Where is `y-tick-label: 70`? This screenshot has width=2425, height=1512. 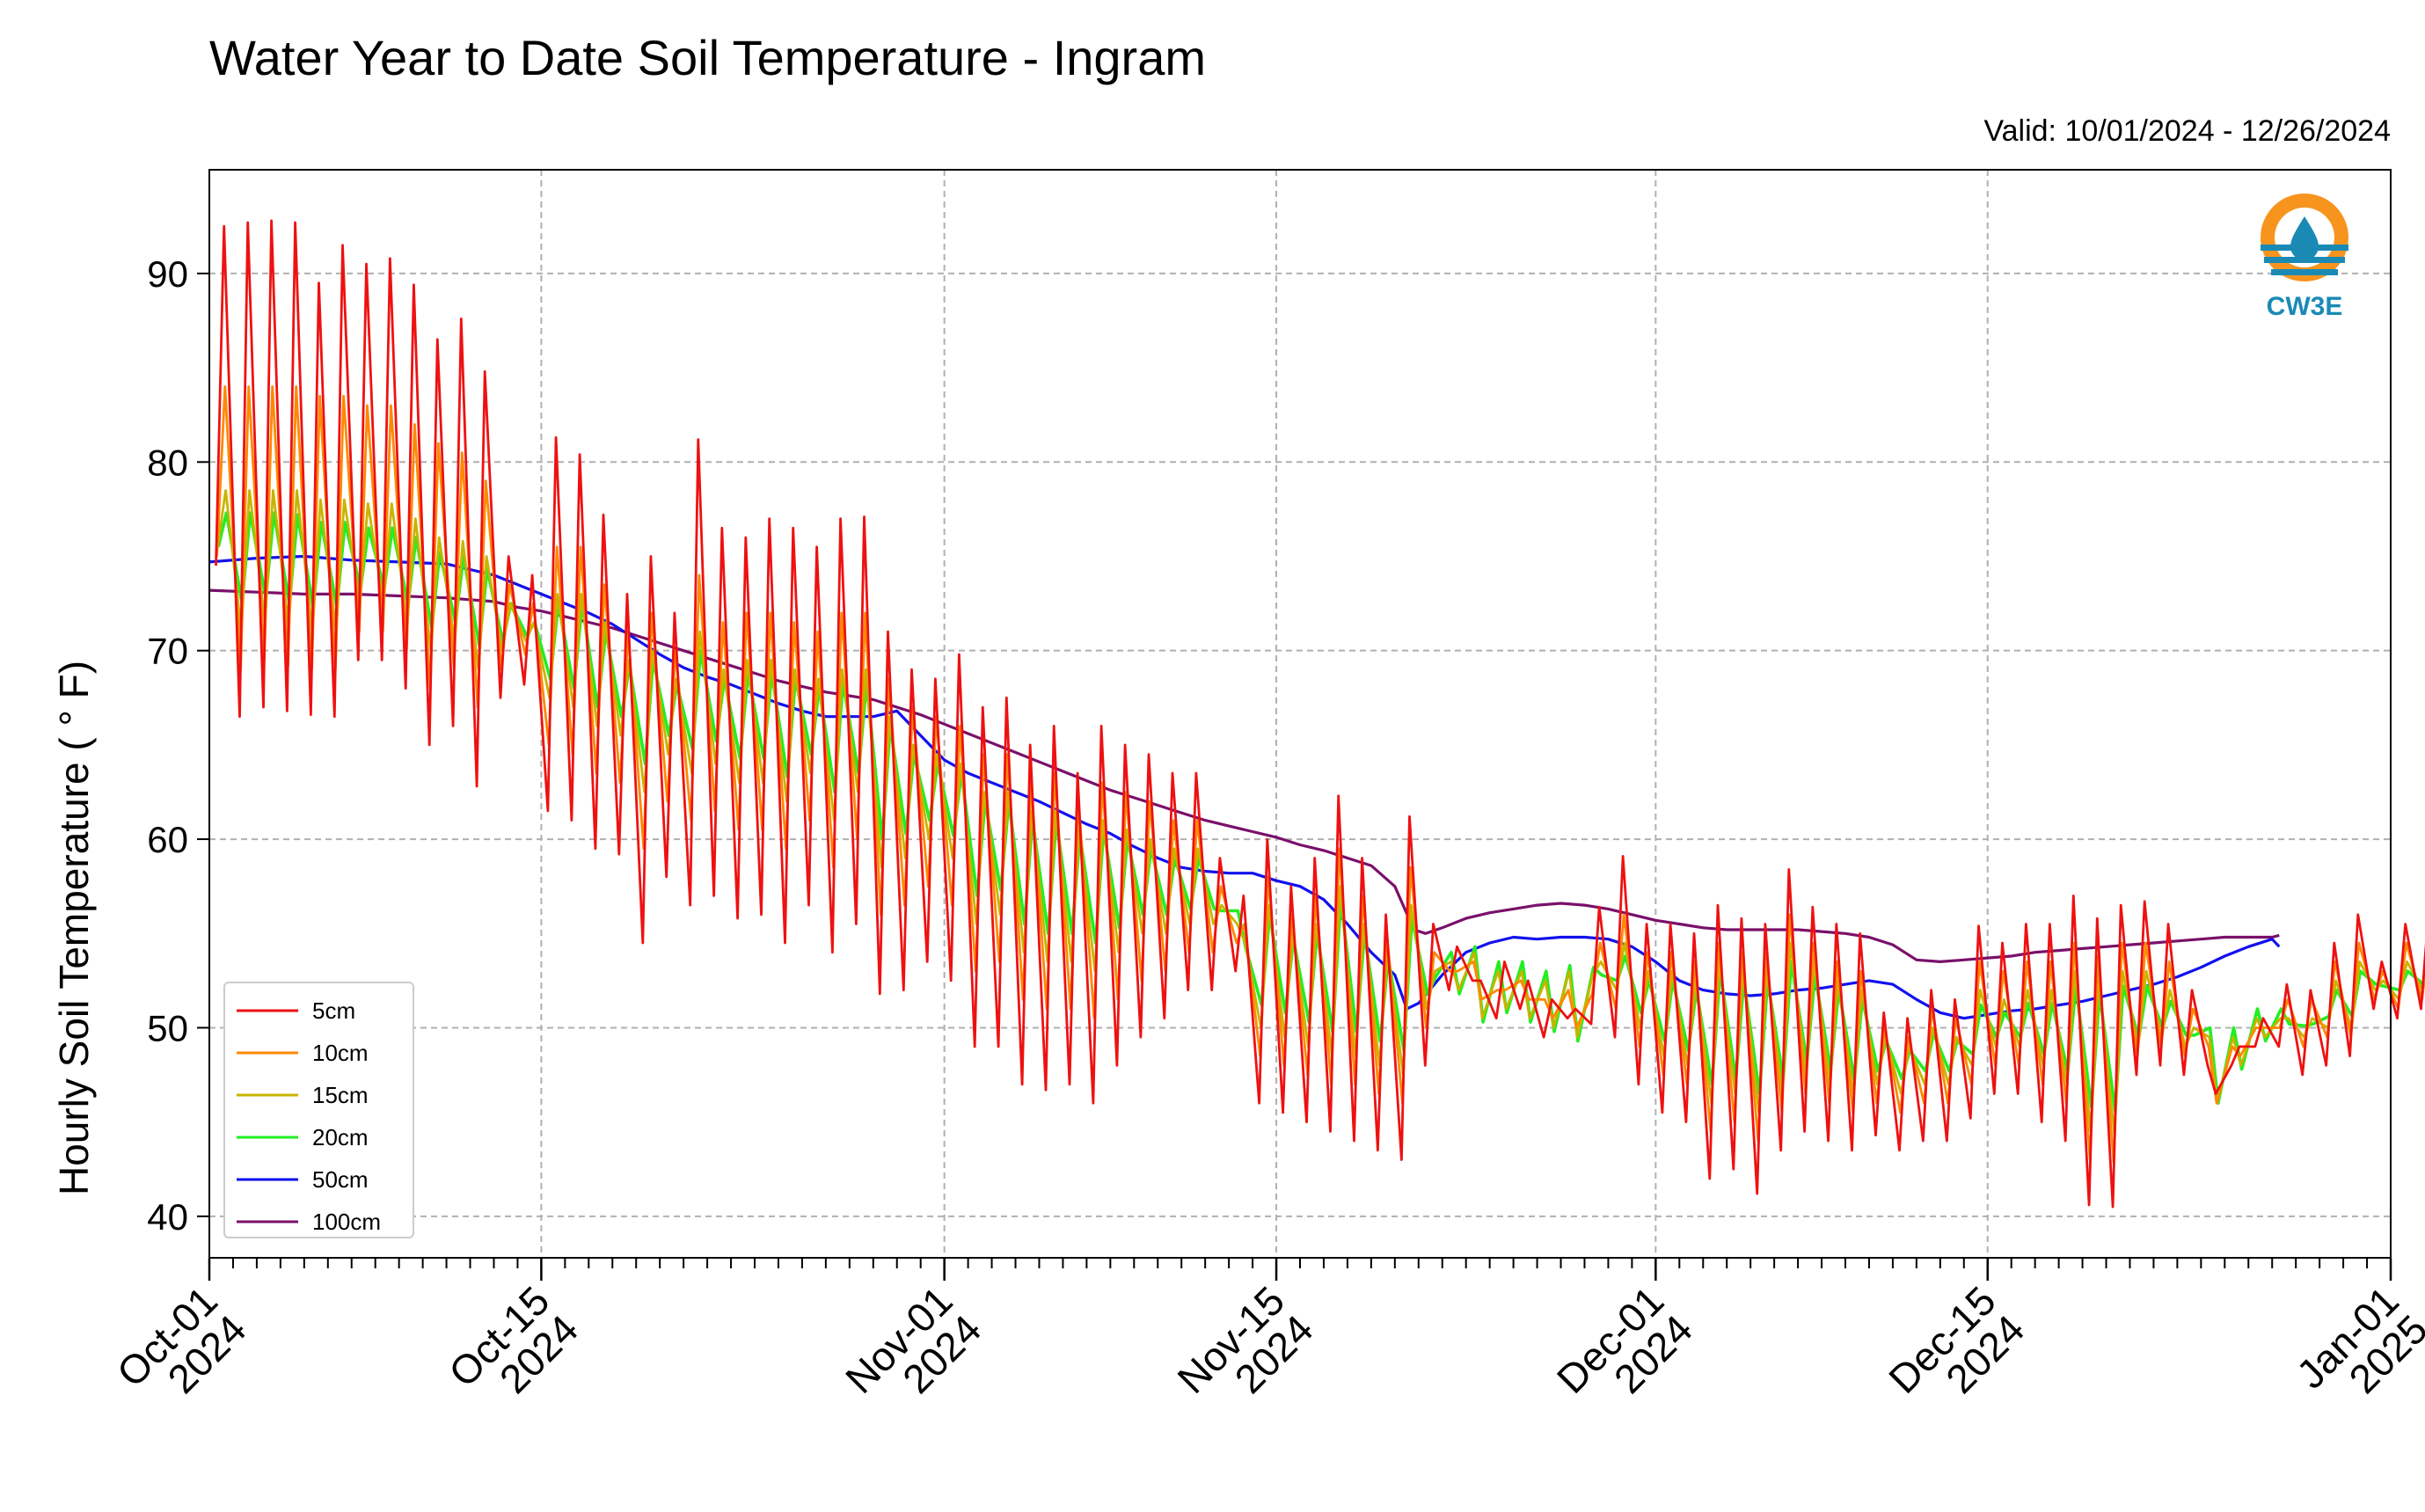
y-tick-label: 70 is located at coordinates (167, 651).